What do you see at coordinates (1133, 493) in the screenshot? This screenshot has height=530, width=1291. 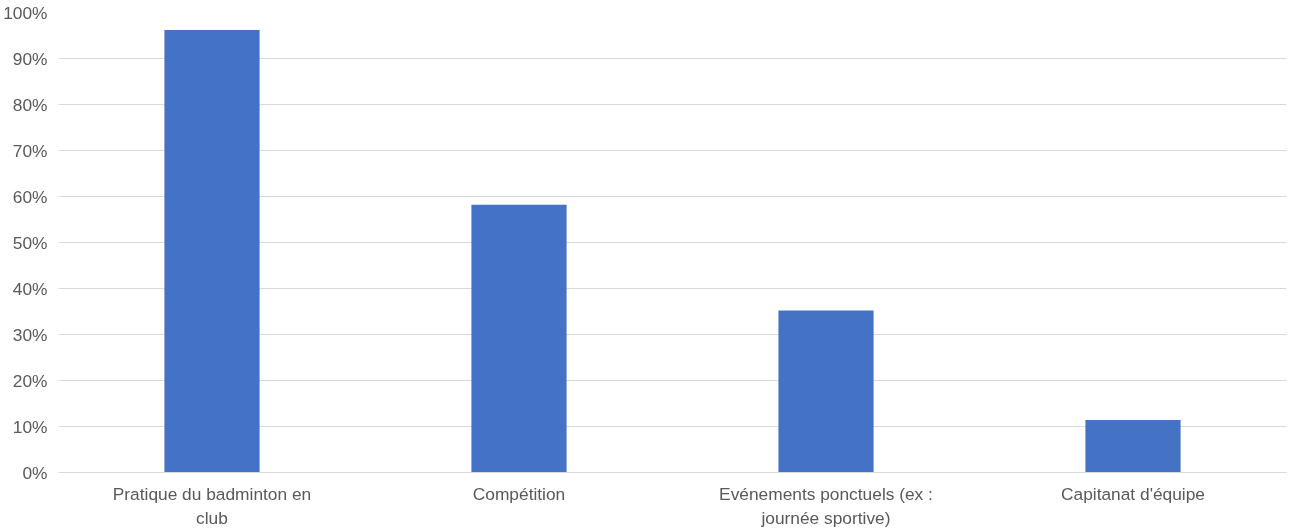 I see `x-tick-label: Capitanat d'équipe` at bounding box center [1133, 493].